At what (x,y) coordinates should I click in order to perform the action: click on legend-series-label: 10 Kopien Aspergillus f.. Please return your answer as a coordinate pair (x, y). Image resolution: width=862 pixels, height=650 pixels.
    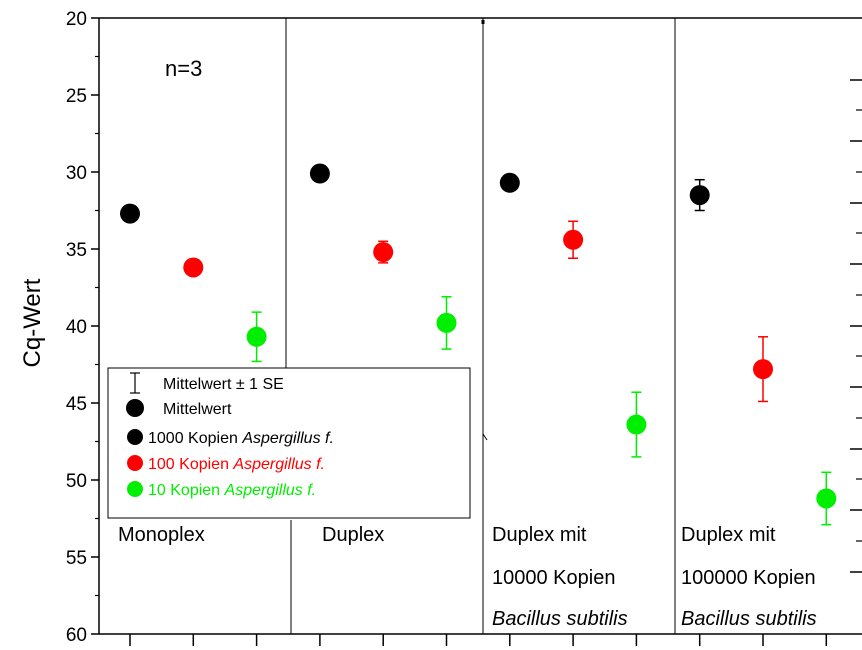
    Looking at the image, I should click on (232, 490).